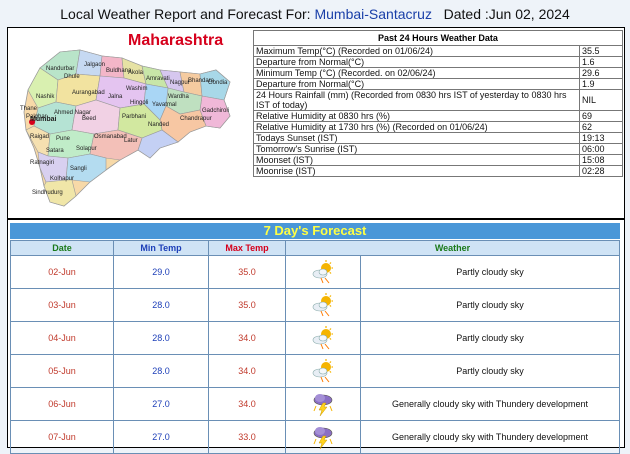 The height and width of the screenshot is (454, 630). Describe the element at coordinates (416, 116) in the screenshot. I see `past-label: Relative Humidity at 0830 hrs (%)` at that location.